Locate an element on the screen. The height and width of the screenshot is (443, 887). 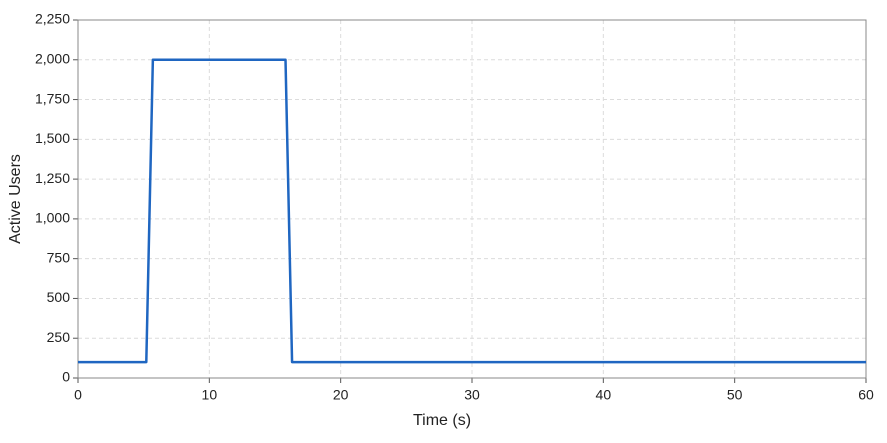
y-tick-label: 250 is located at coordinates (59, 337).